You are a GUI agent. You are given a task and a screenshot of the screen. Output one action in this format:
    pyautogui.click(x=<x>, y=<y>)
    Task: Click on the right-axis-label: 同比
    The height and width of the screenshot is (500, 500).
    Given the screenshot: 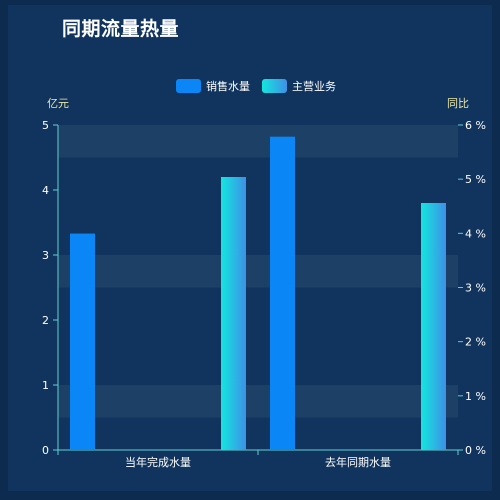 What is the action you would take?
    pyautogui.click(x=458, y=103)
    